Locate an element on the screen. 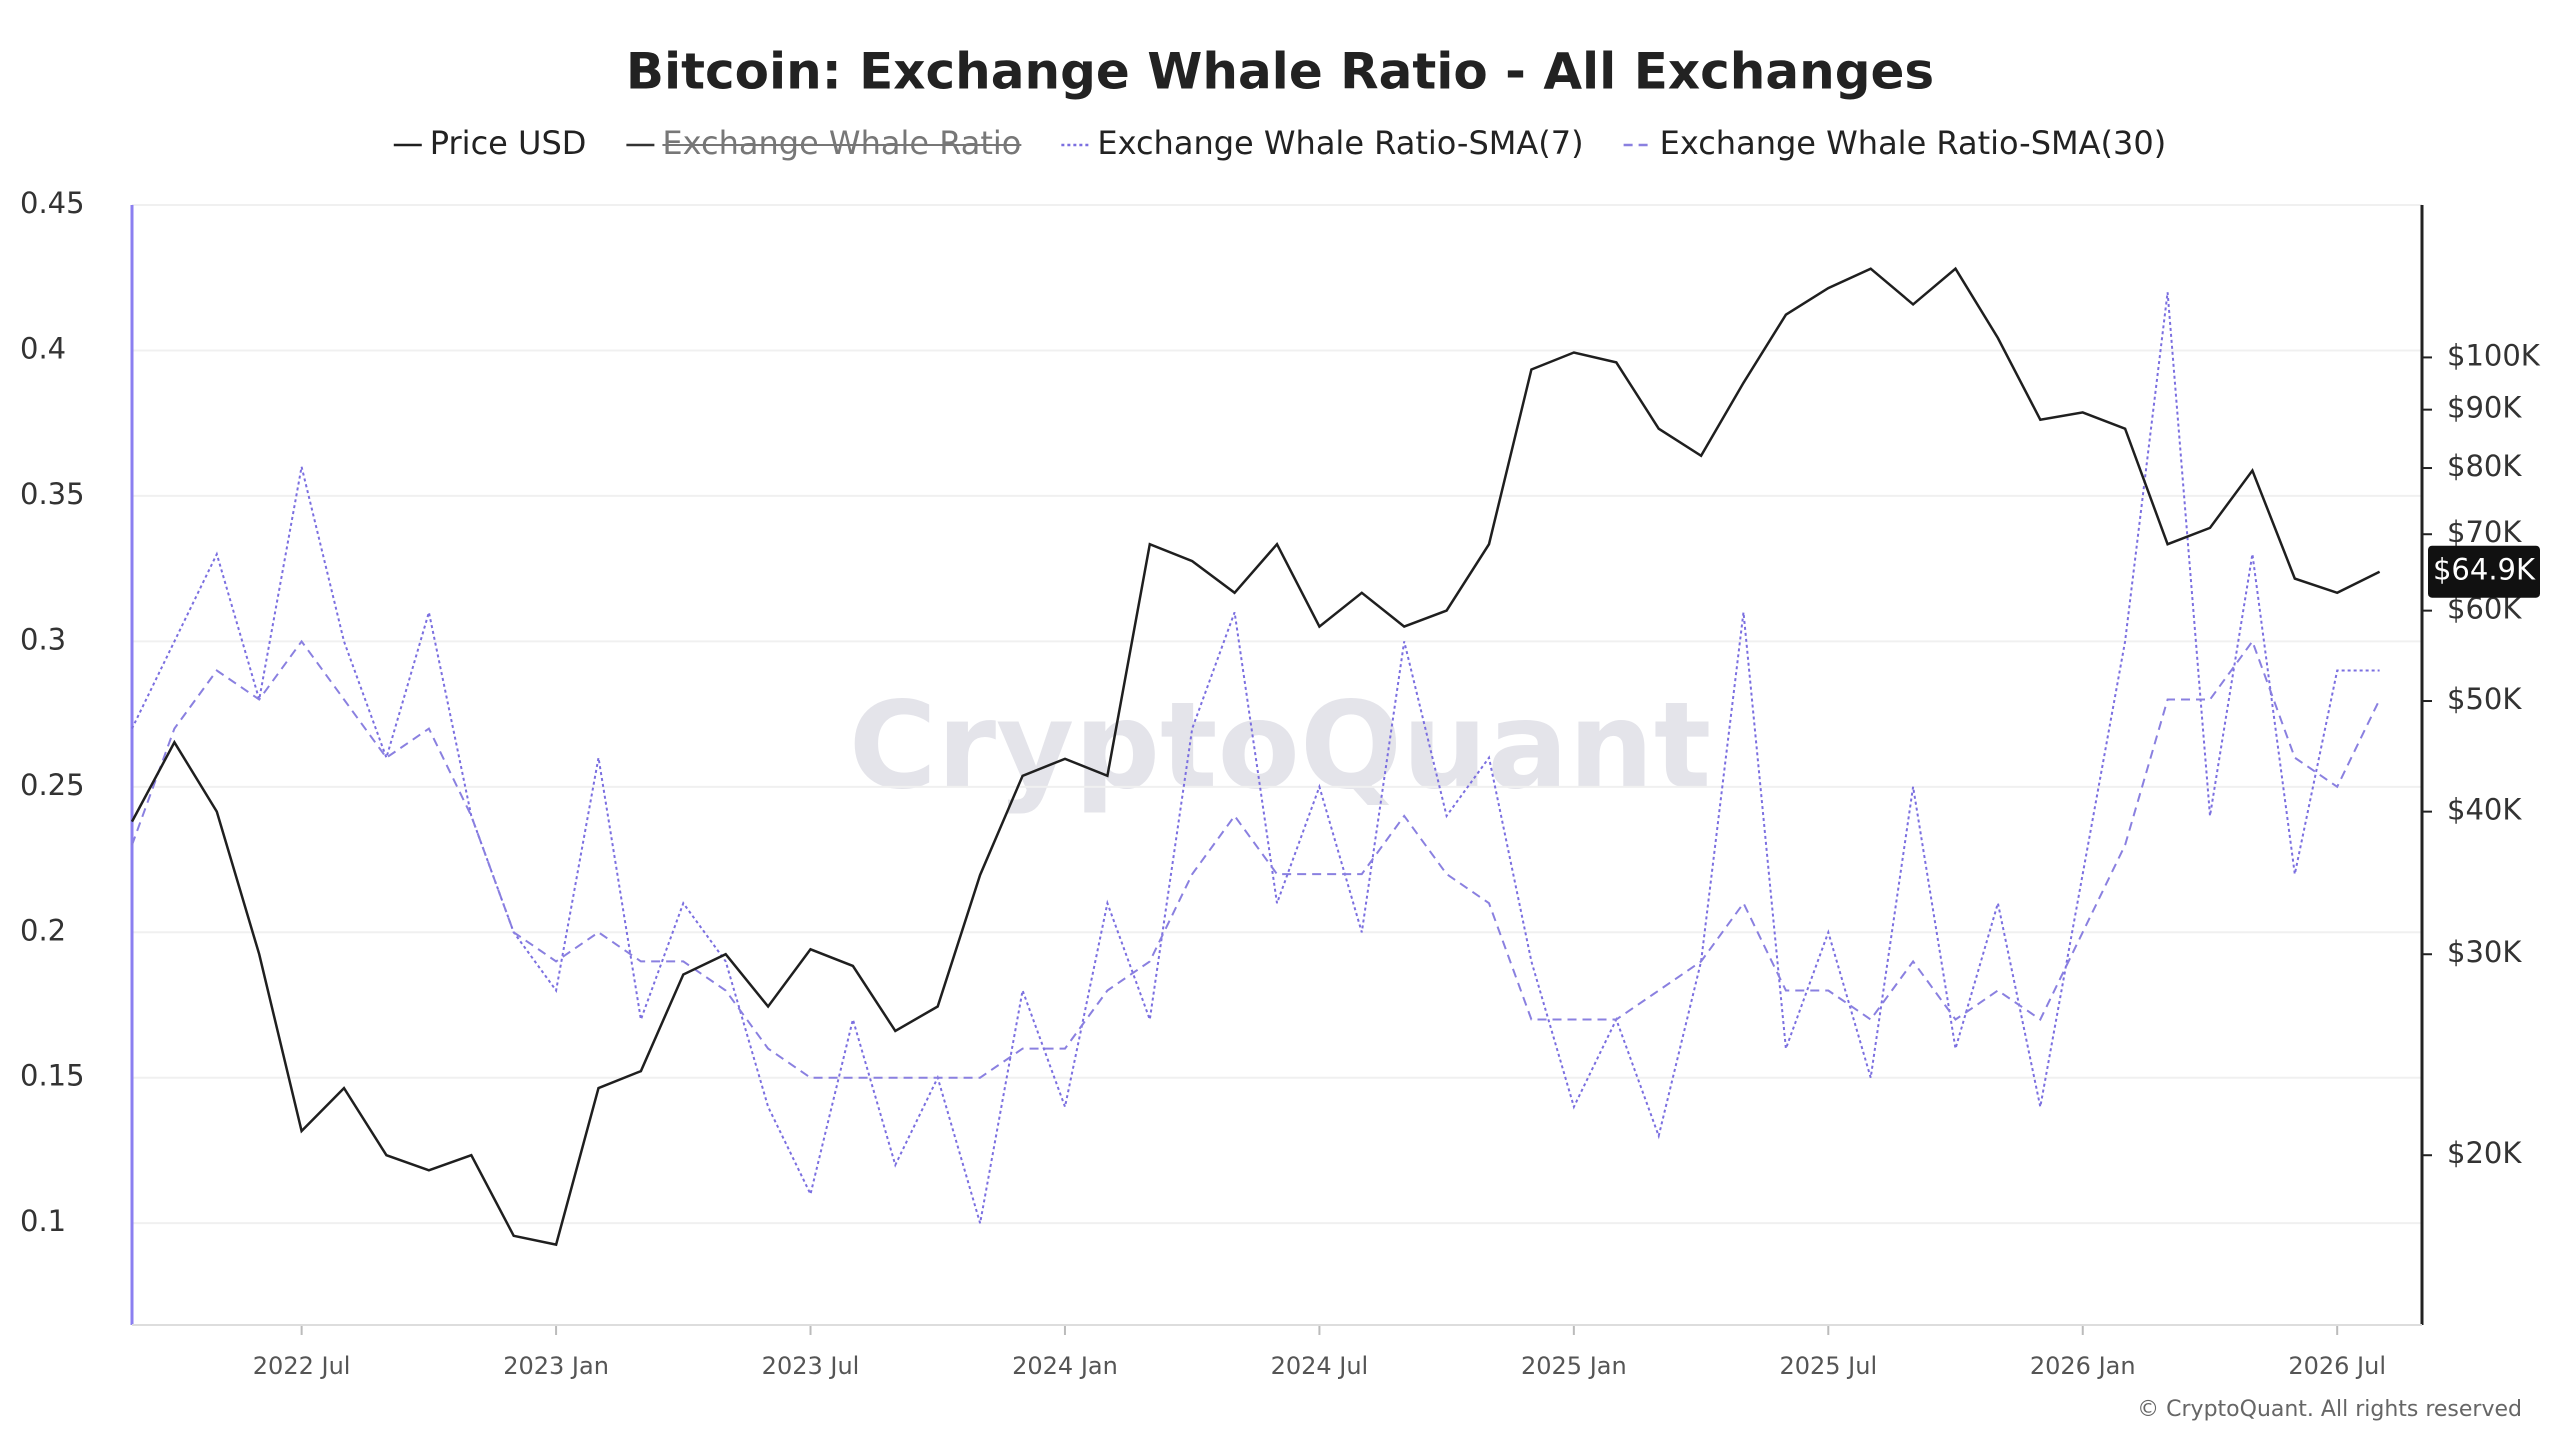 The width and height of the screenshot is (2560, 1440). legend-label: Price USD is located at coordinates (508, 143).